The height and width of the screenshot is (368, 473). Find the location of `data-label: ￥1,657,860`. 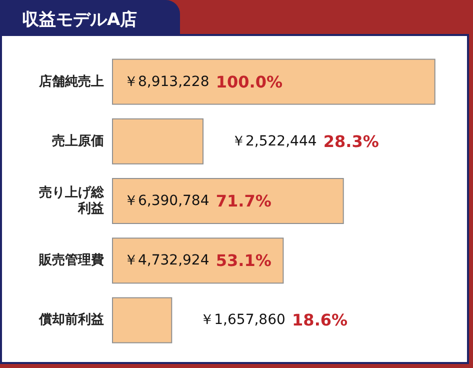

data-label: ￥1,657,860 is located at coordinates (243, 320).